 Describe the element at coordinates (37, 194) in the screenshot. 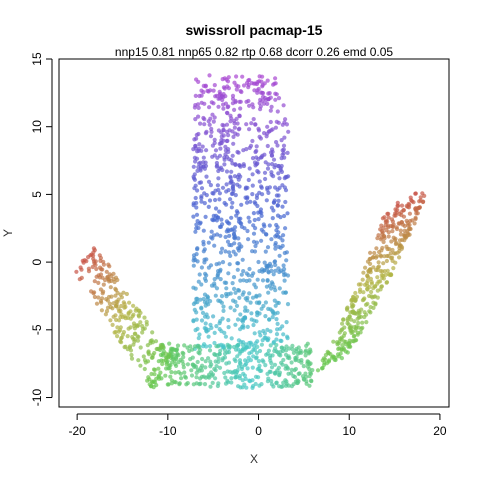

I see `y-tick-label: 5` at that location.